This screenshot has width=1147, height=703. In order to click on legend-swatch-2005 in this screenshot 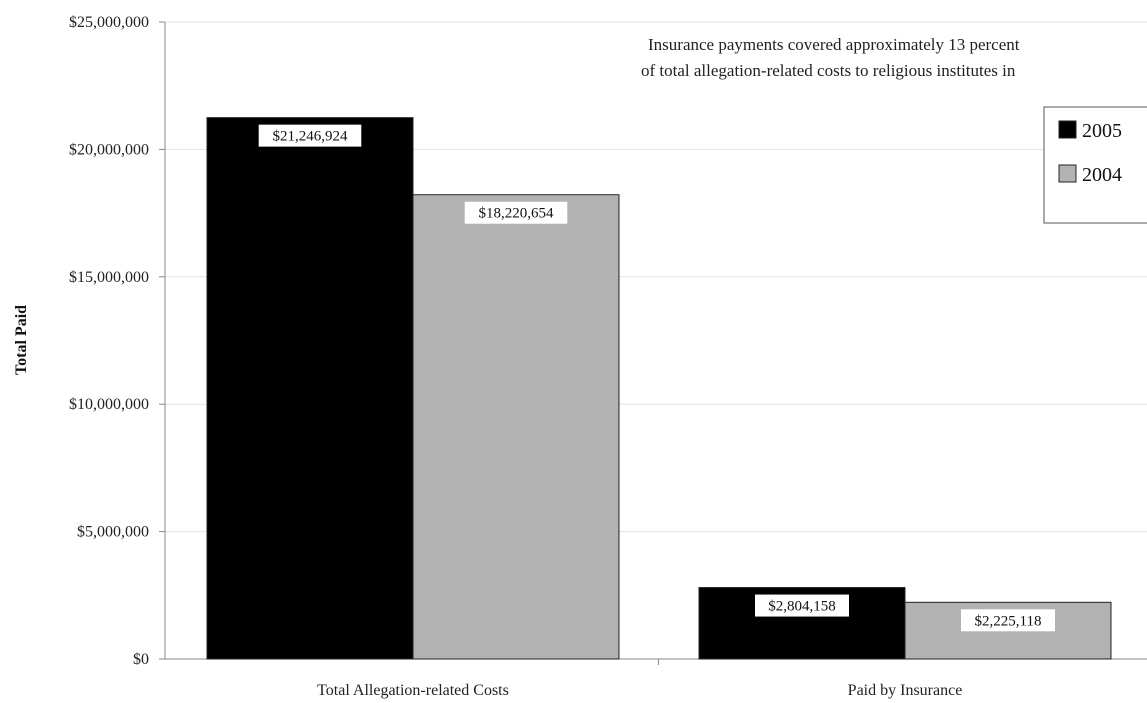, I will do `click(1067, 129)`.